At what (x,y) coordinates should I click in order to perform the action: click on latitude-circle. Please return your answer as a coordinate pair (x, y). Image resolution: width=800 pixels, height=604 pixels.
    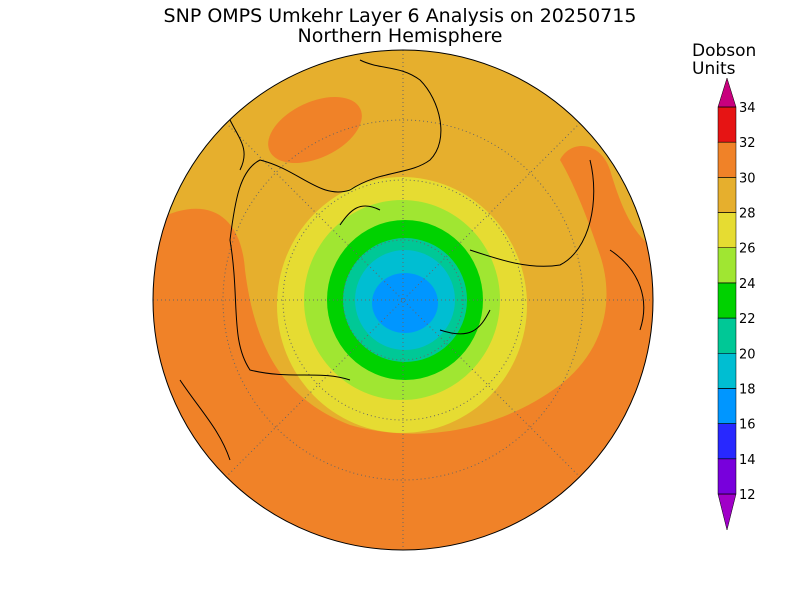
    Looking at the image, I should click on (403, 300).